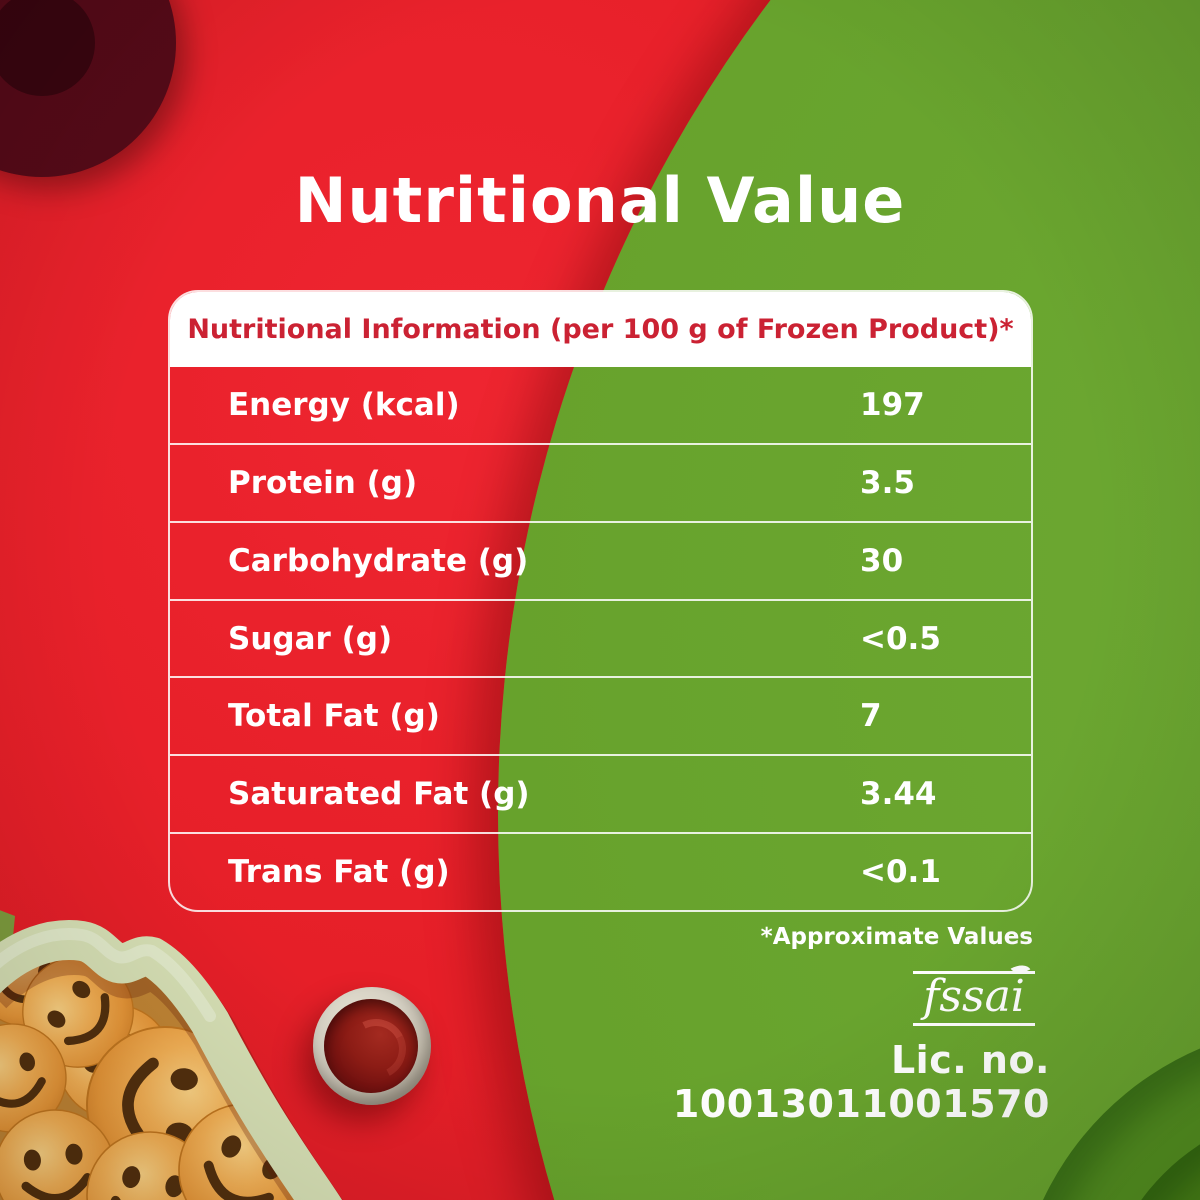  I want to click on ketchup-dip-bowl, so click(372, 1046).